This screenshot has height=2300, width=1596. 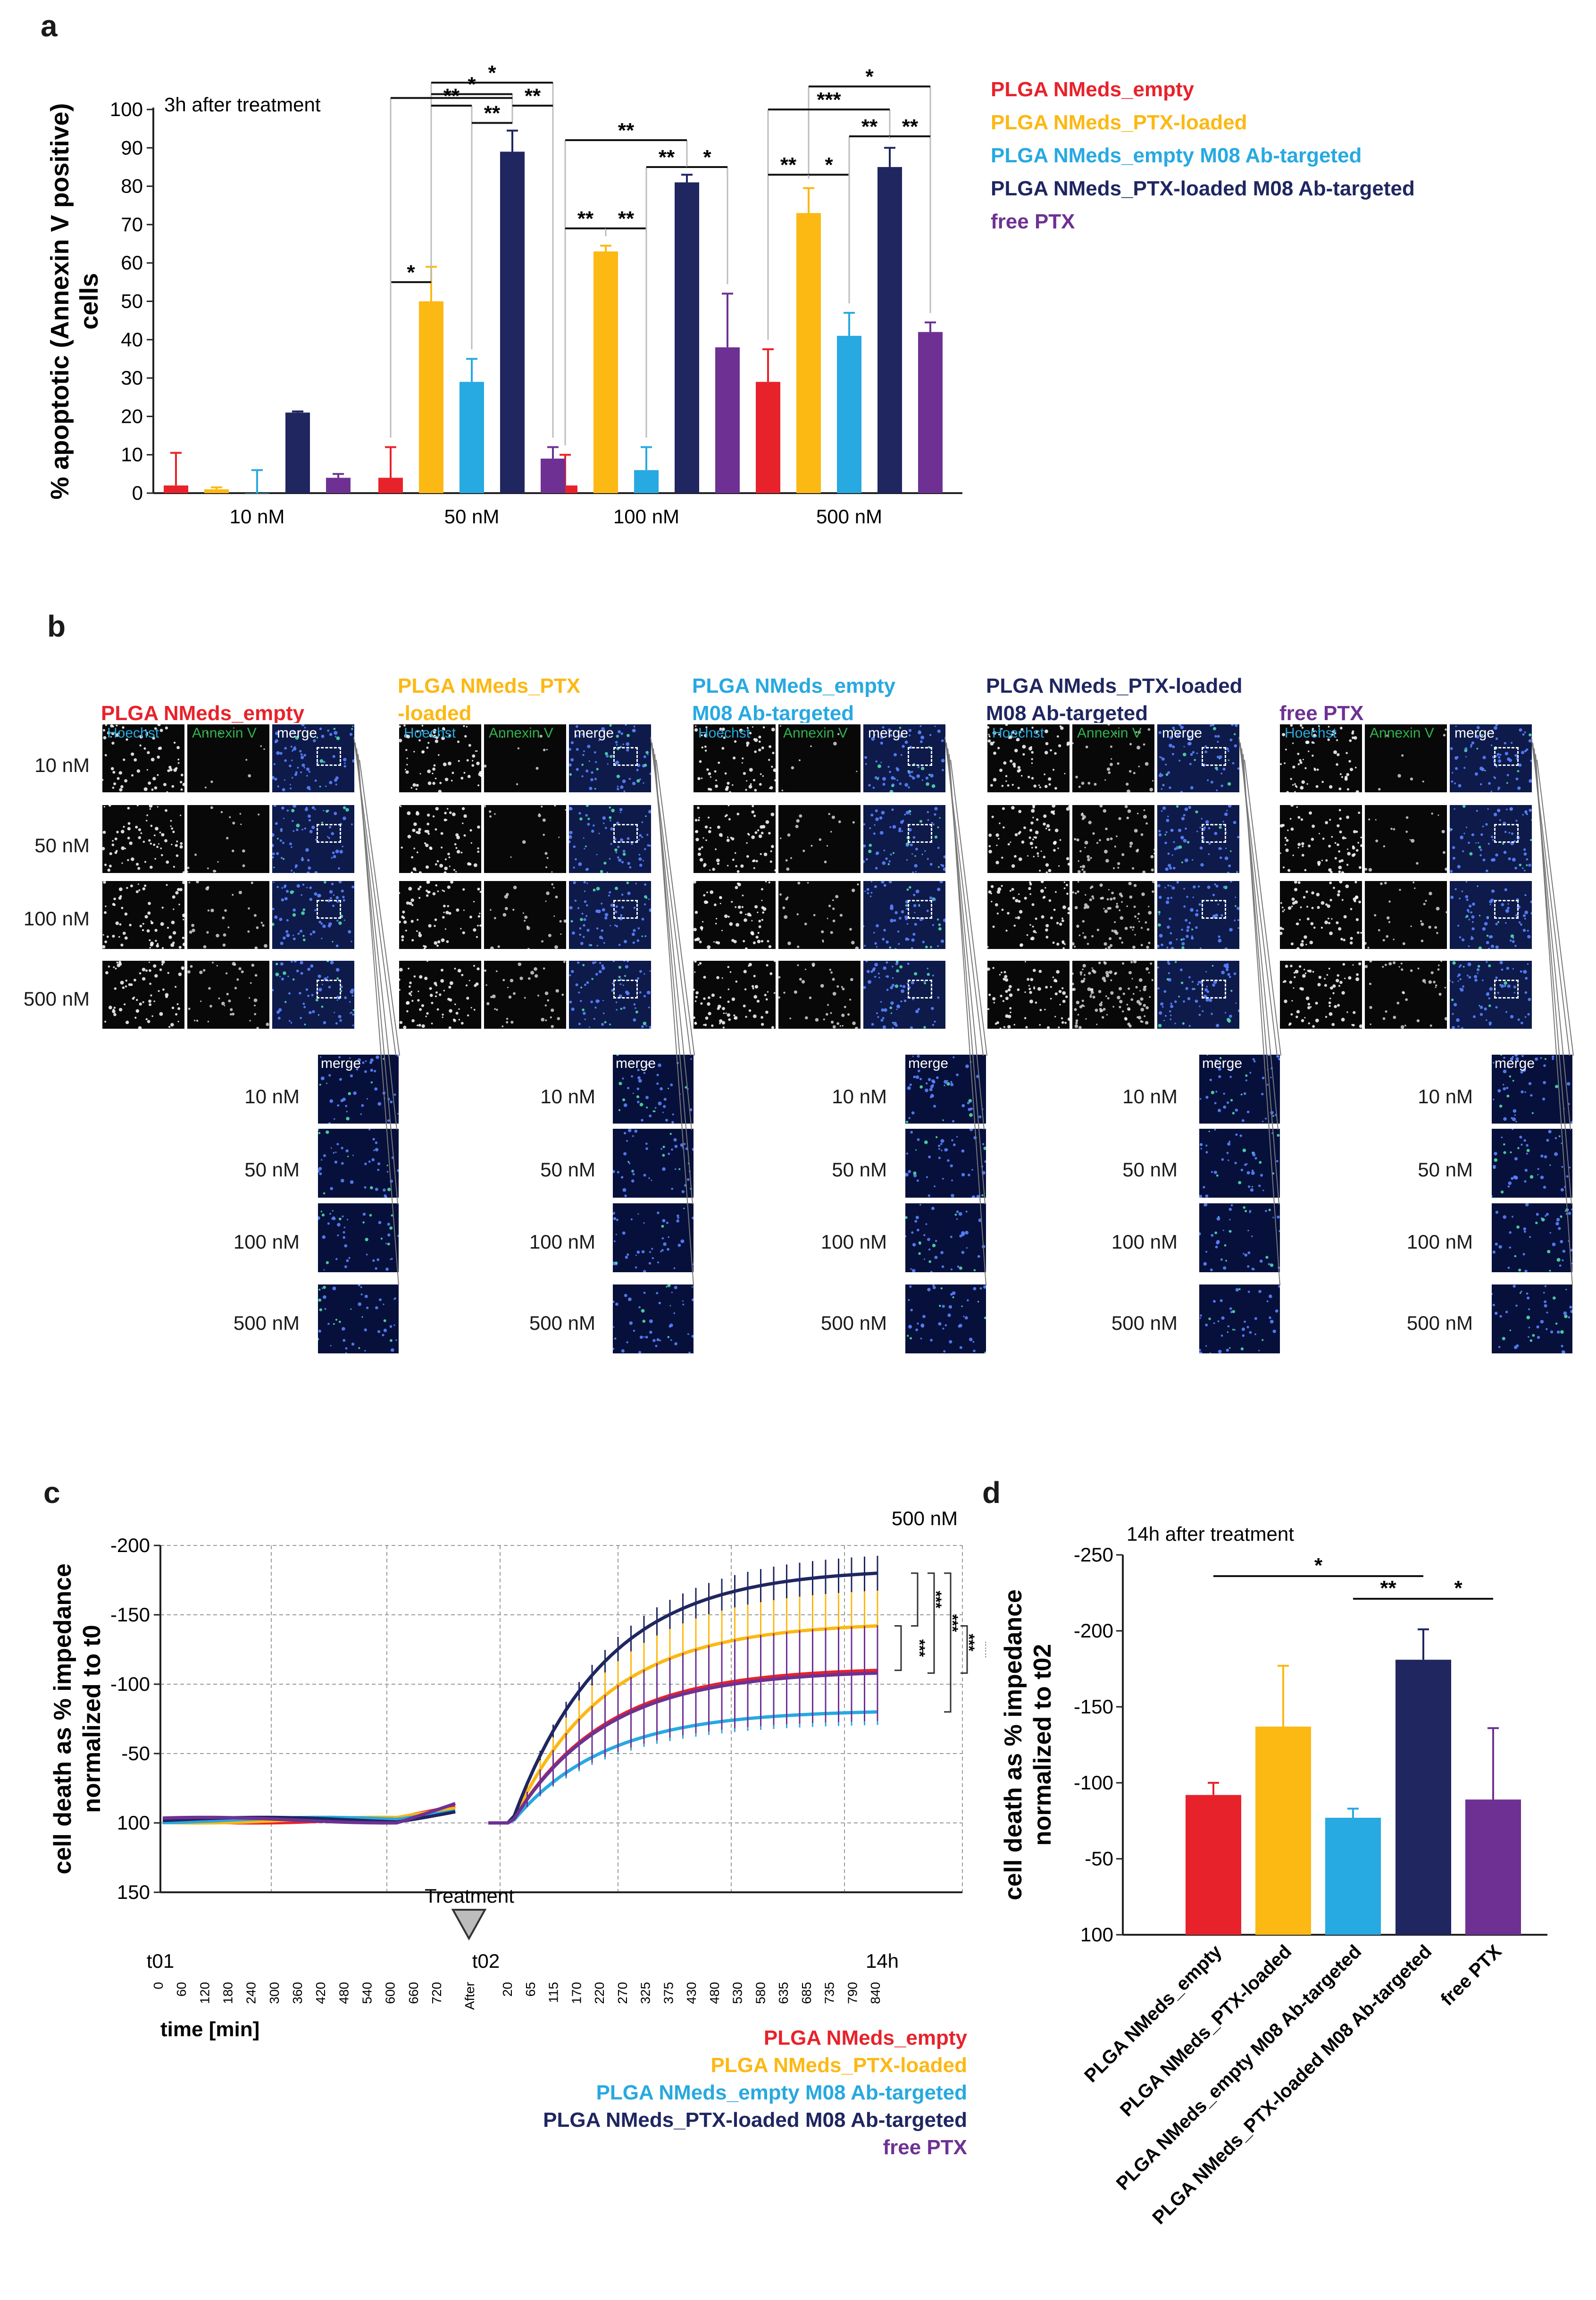 I want to click on legend-item-ptx: PLGA NMeds_PTX-loaded, so click(x=1119, y=122).